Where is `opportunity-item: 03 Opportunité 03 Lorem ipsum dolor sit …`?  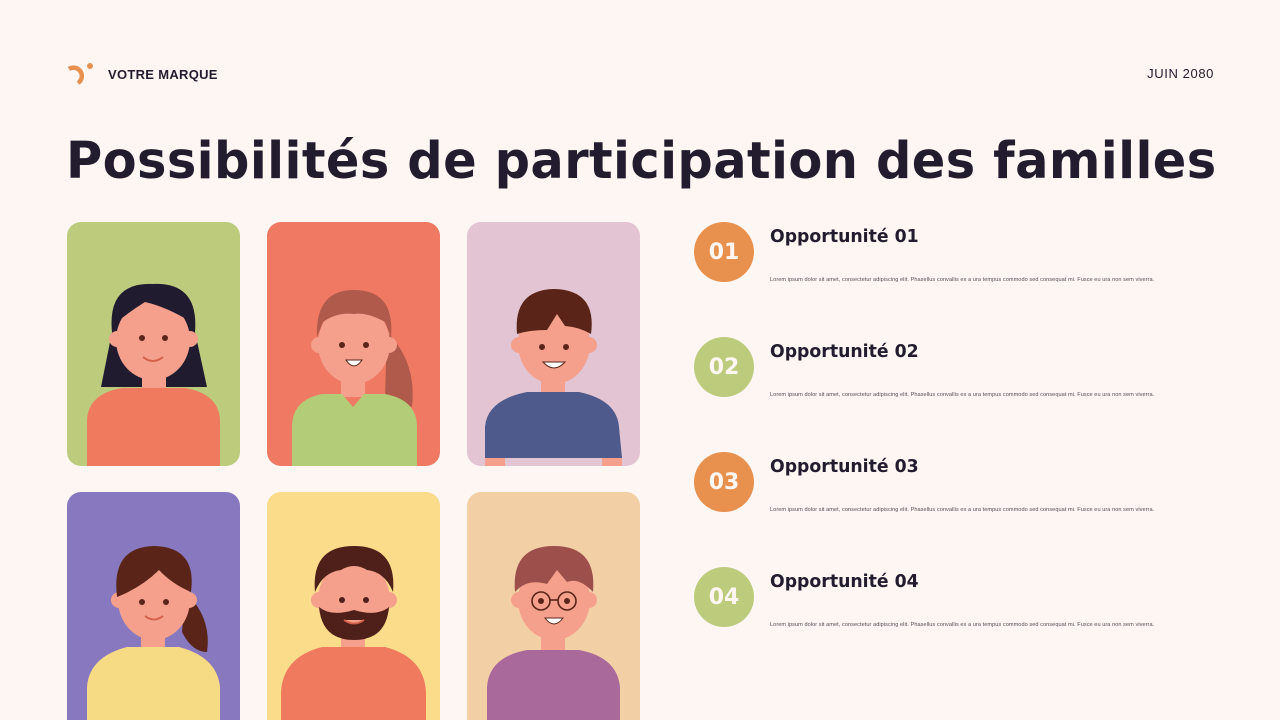
opportunity-item: 03 Opportunité 03 Lorem ipsum dolor sit … is located at coordinates (944, 509).